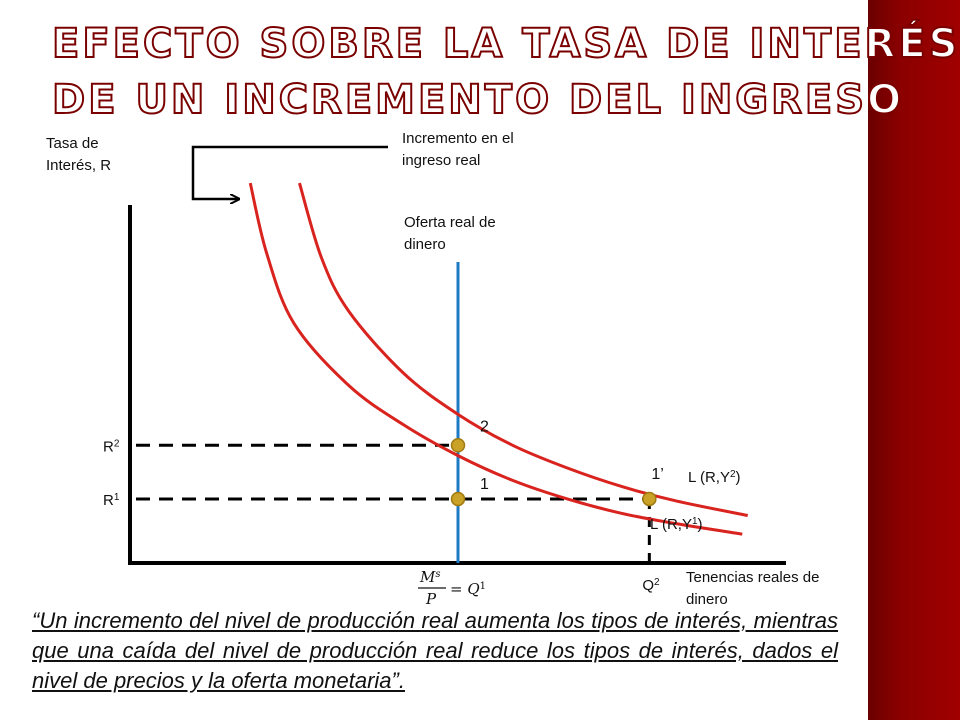 The height and width of the screenshot is (720, 960). What do you see at coordinates (714, 478) in the screenshot?
I see `series-label-y2: L (R,Y2)` at bounding box center [714, 478].